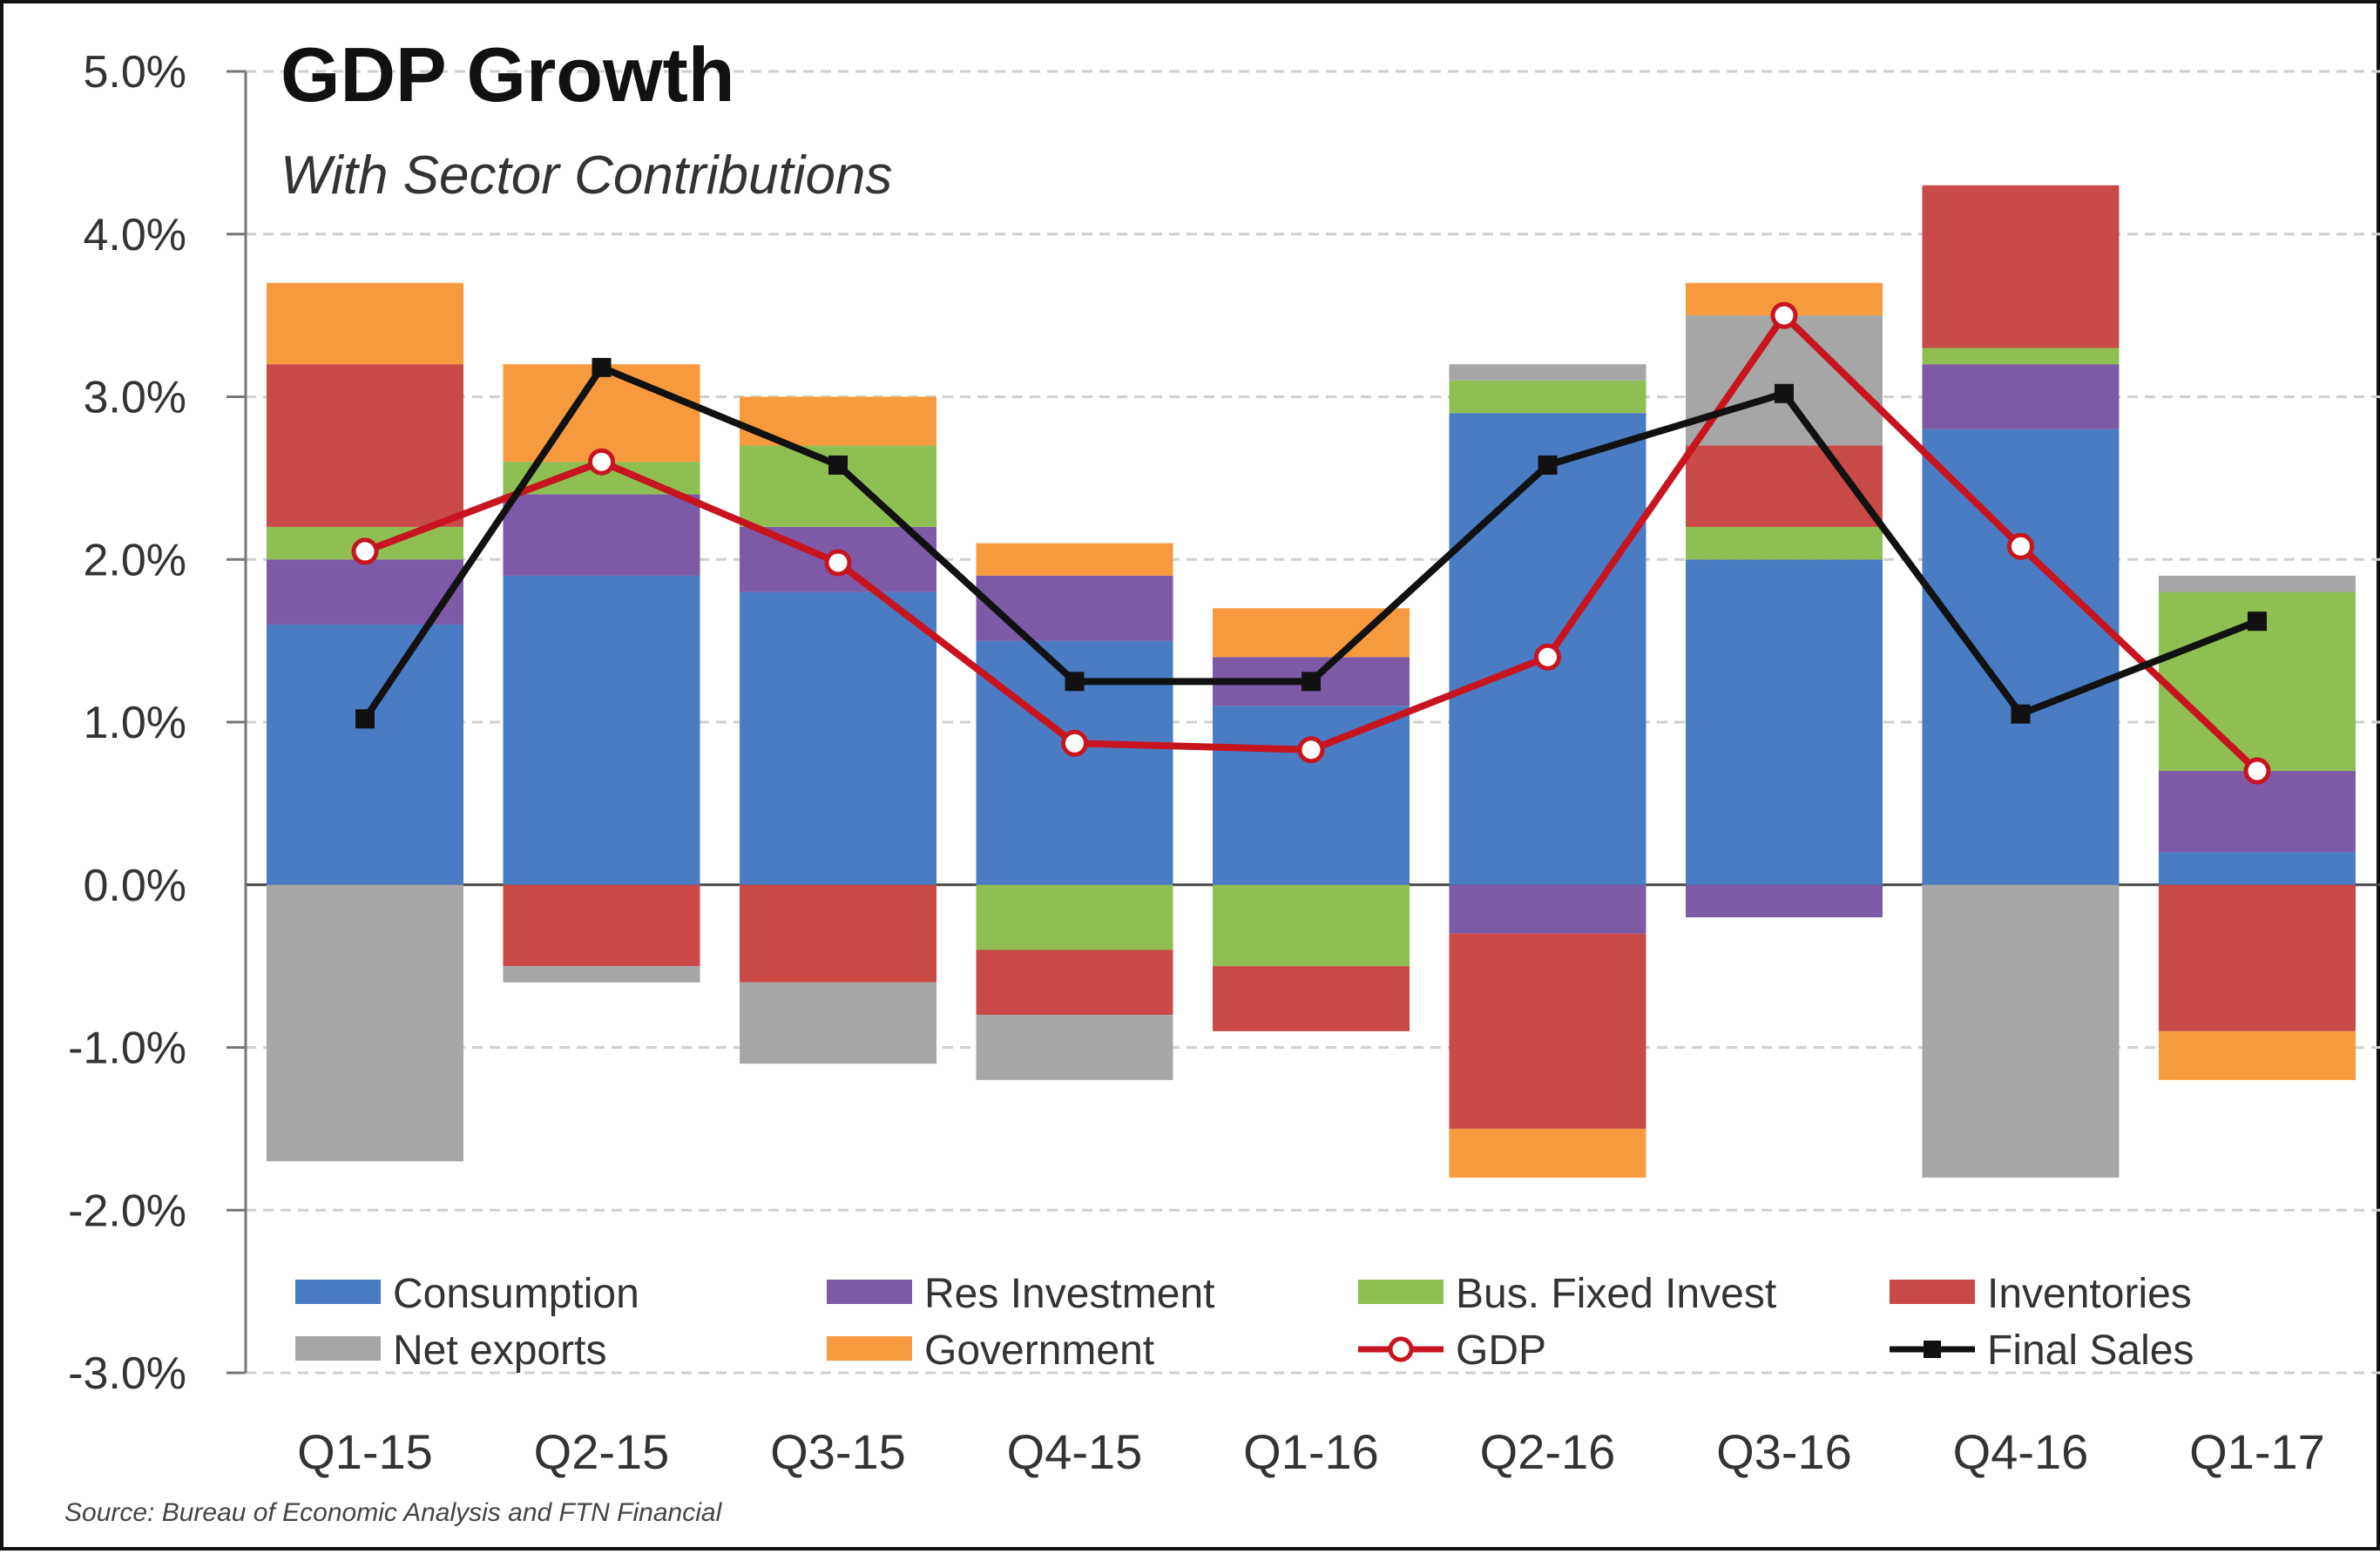 The height and width of the screenshot is (1554, 2380). I want to click on legend-label-bus-fixed-invest: Bus. Fixed Invest, so click(1616, 1294).